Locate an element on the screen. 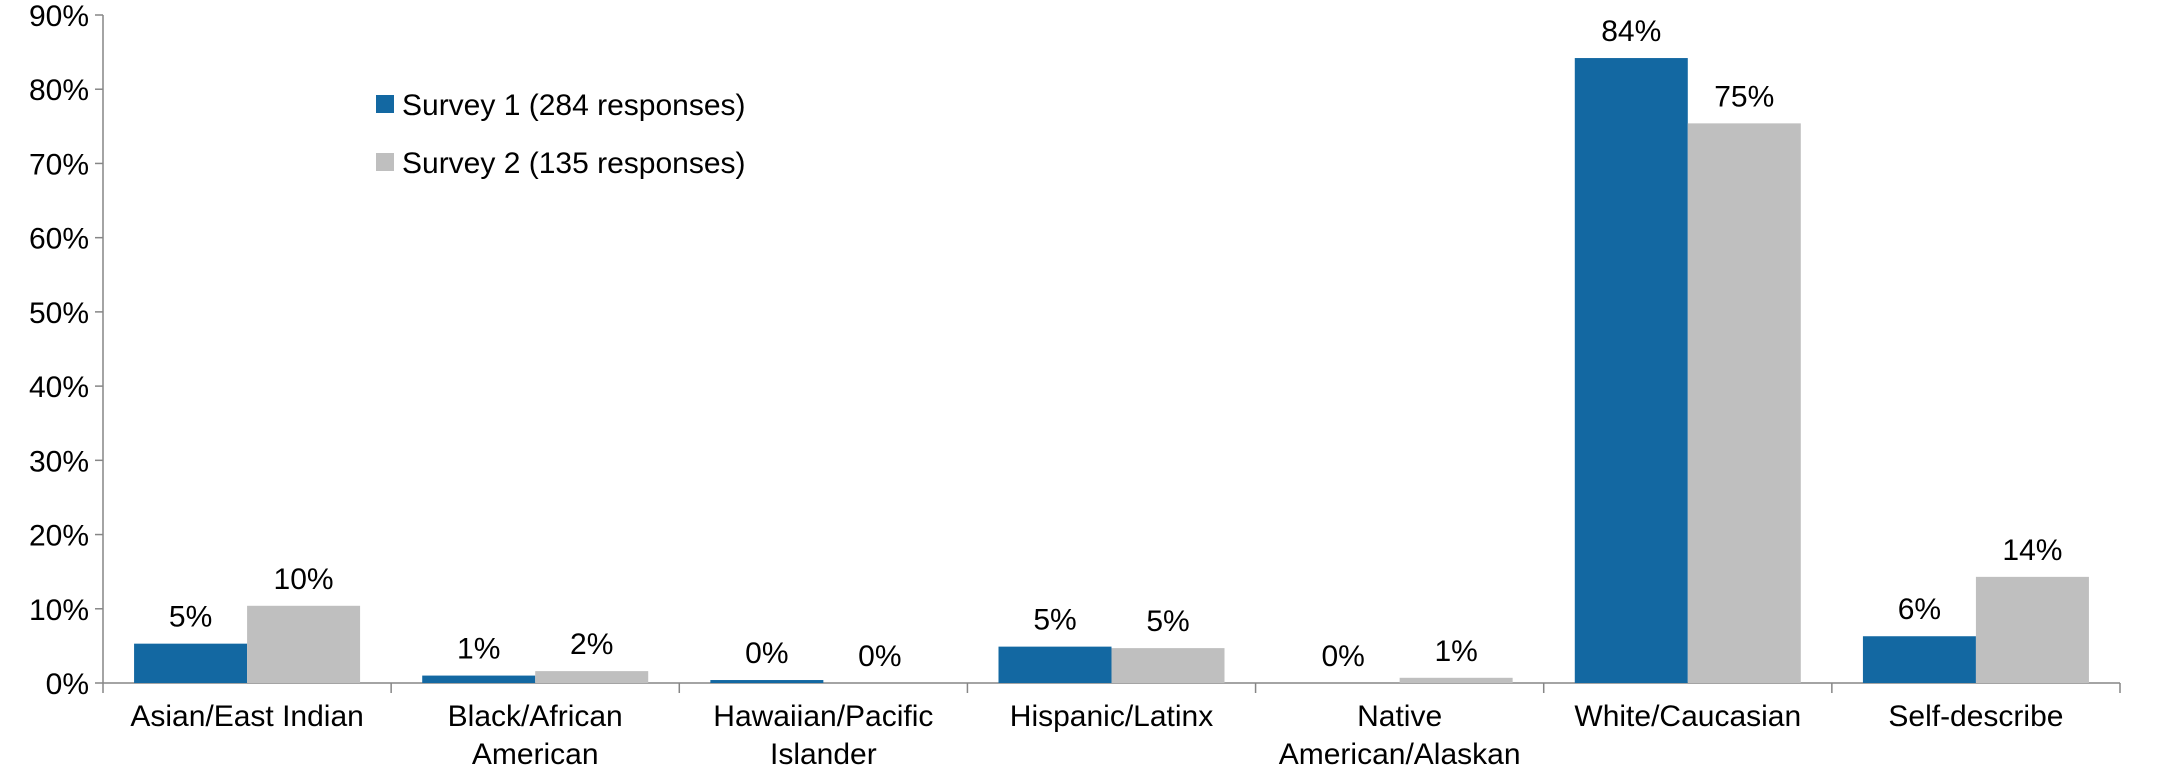 This screenshot has height=782, width=2158. data-label-series-2: 1% is located at coordinates (1455, 651).